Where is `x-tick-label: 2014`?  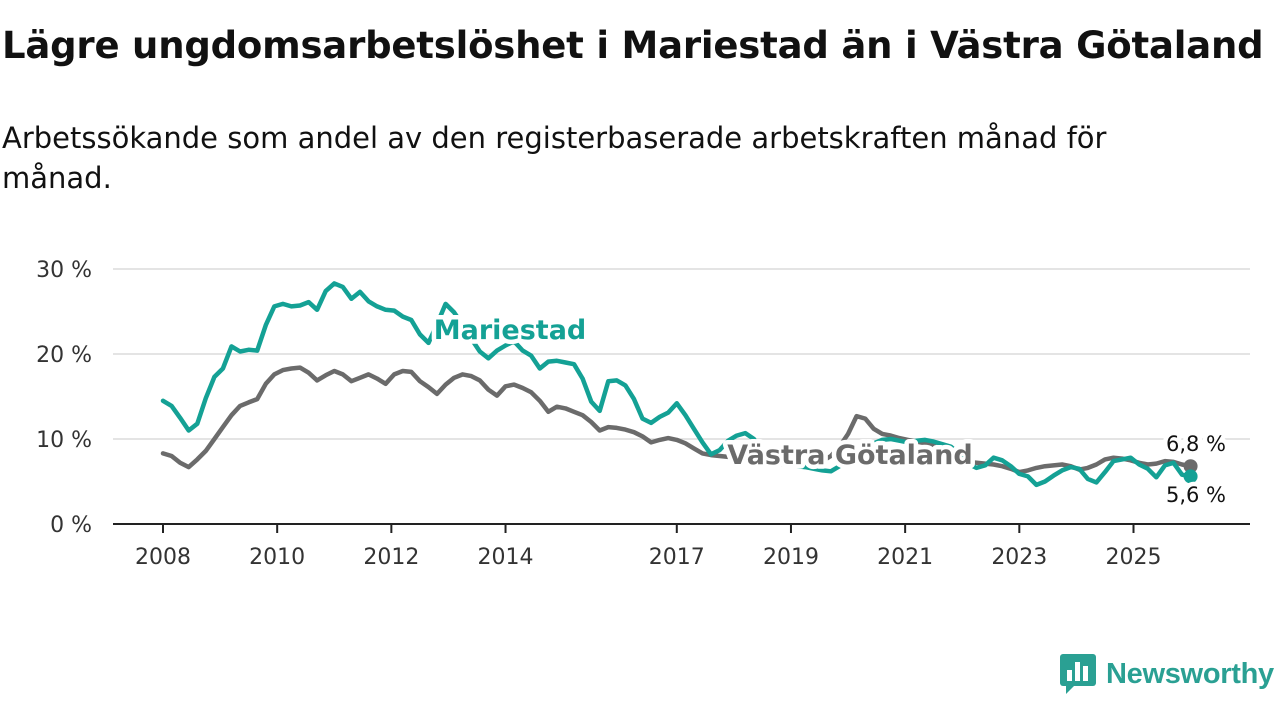
x-tick-label: 2014 is located at coordinates (506, 557).